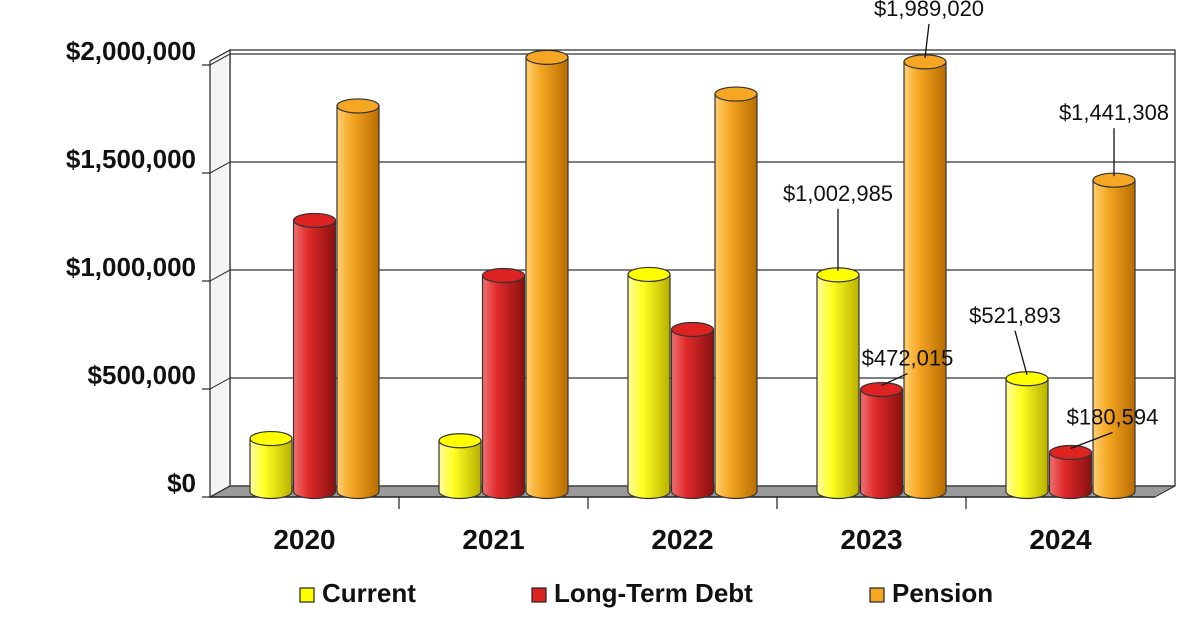 The image size is (1195, 621). What do you see at coordinates (942, 593) in the screenshot?
I see `legend-item-label: Pension` at bounding box center [942, 593].